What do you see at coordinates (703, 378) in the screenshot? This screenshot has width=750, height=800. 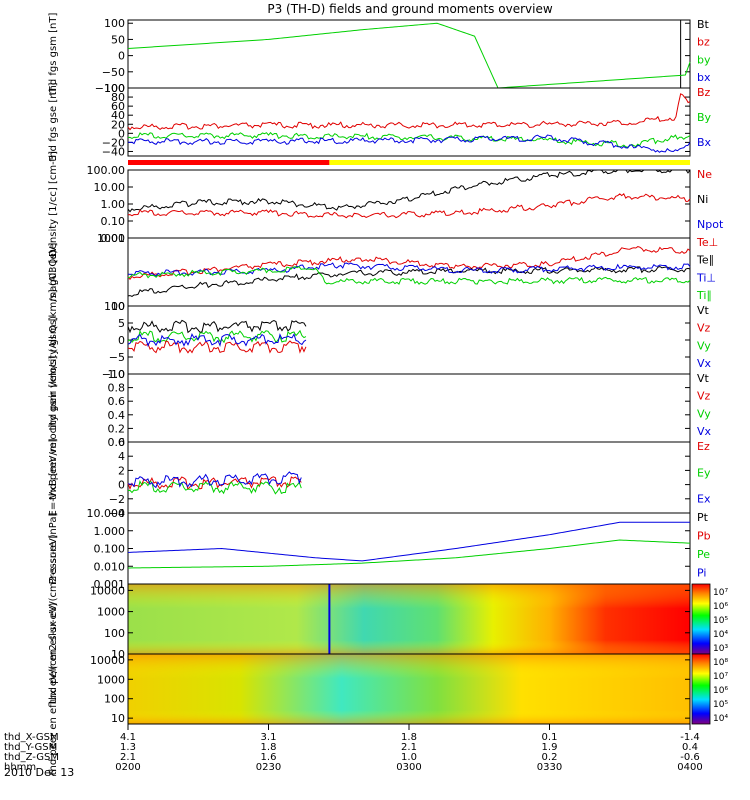 I see `legend-entry: Vt` at bounding box center [703, 378].